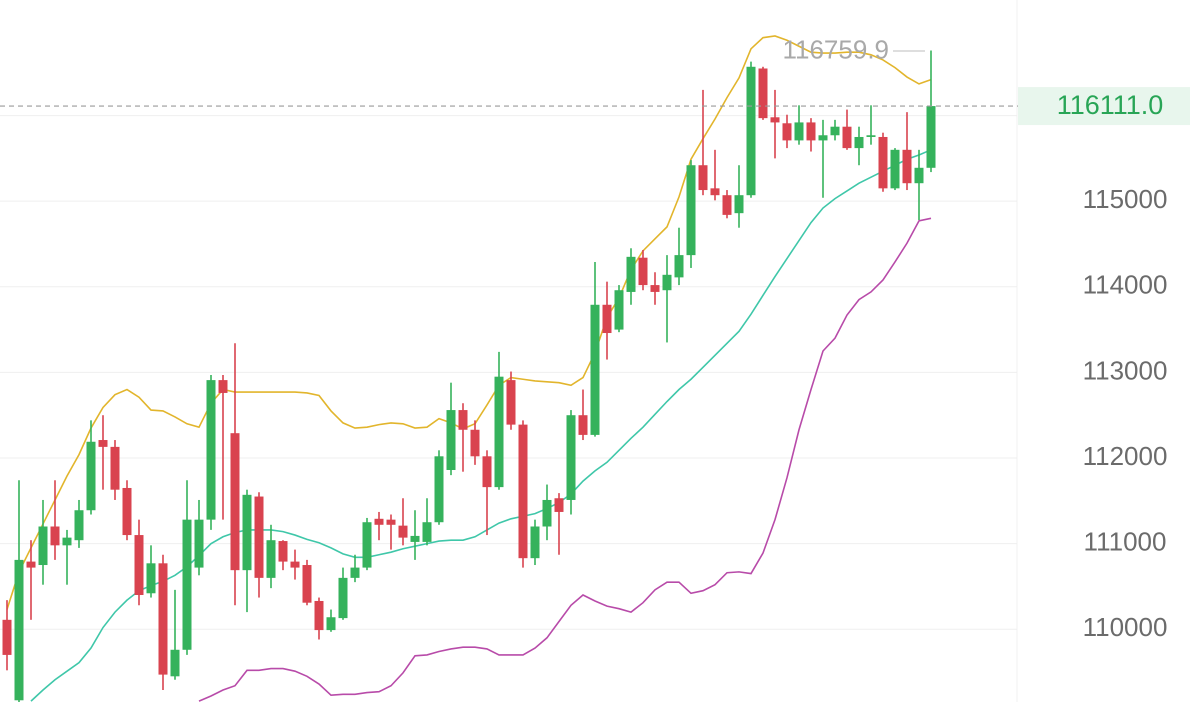 The image size is (1200, 702). What do you see at coordinates (1125, 370) in the screenshot?
I see `y-tick-label: 113000` at bounding box center [1125, 370].